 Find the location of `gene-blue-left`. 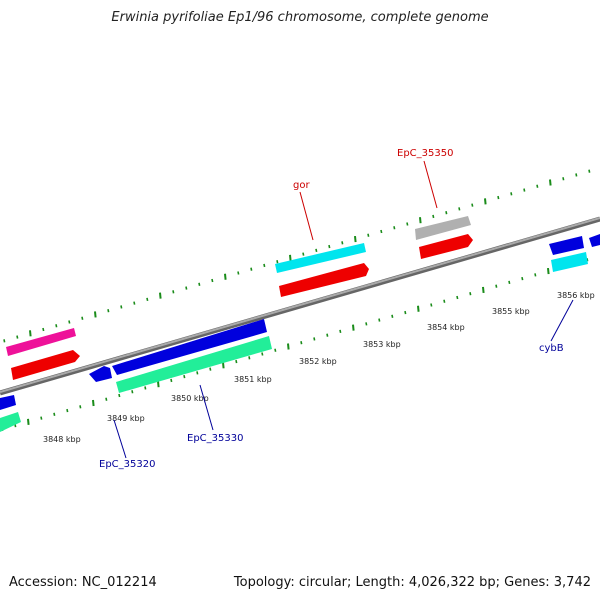

gene-blue-left is located at coordinates (8, 402).